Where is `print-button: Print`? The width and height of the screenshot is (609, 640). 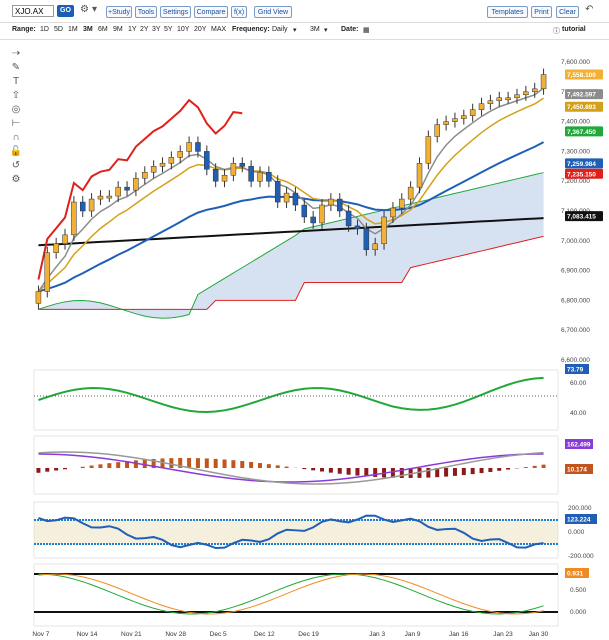
print-button: Print is located at coordinates (541, 12).